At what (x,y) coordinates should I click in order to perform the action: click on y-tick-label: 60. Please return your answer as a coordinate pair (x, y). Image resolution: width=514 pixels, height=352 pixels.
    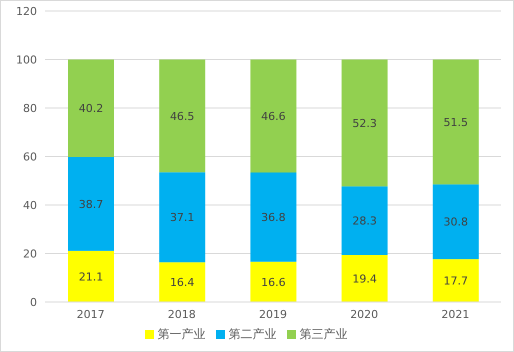
    Looking at the image, I should click on (30, 157).